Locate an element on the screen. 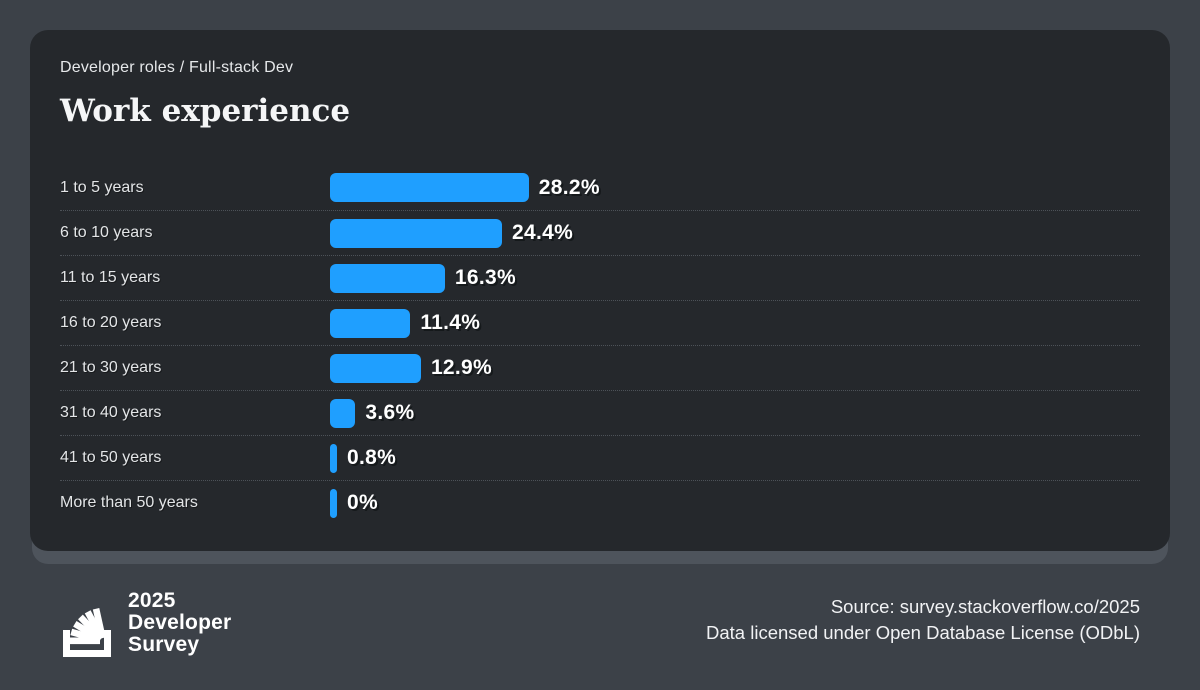  category-label: More than 50 years is located at coordinates (129, 502).